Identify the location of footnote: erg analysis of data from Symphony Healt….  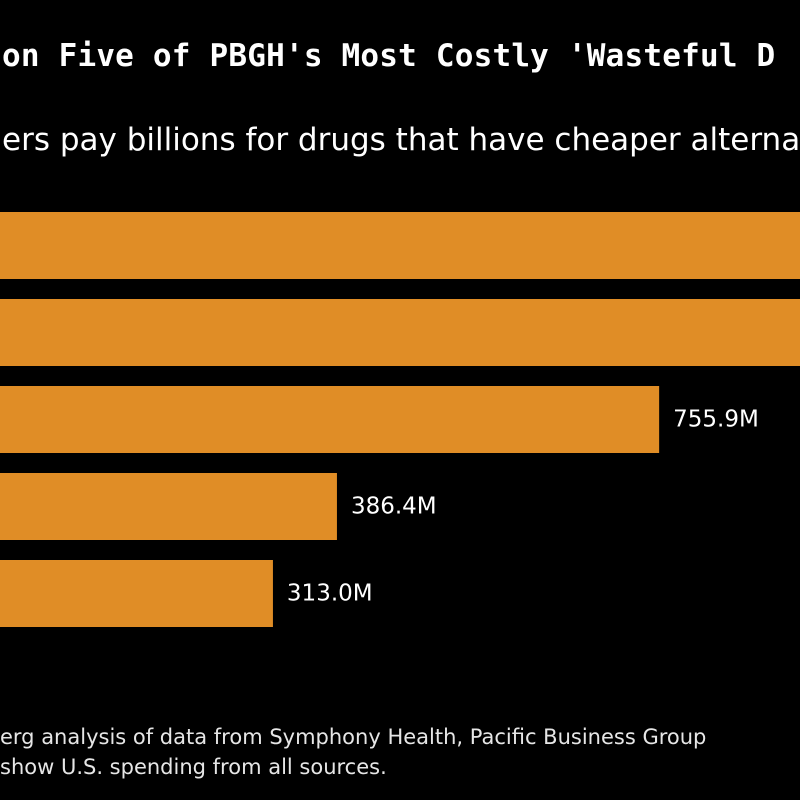
(353, 752).